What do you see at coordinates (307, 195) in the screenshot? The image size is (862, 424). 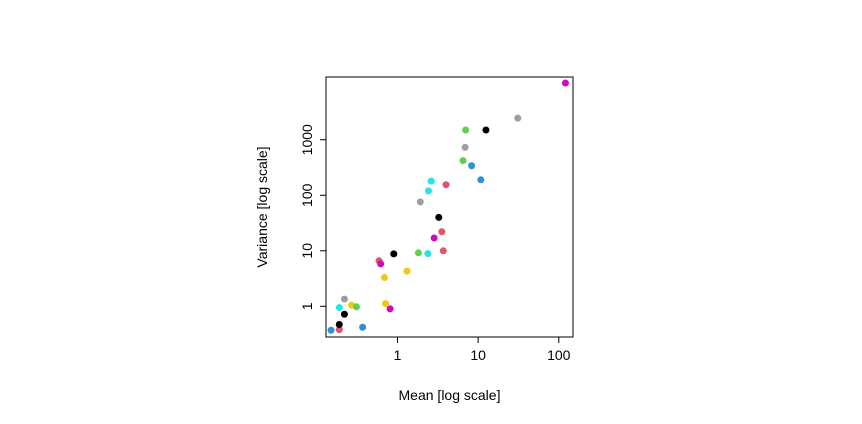 I see `y-tick-label-2: 100` at bounding box center [307, 195].